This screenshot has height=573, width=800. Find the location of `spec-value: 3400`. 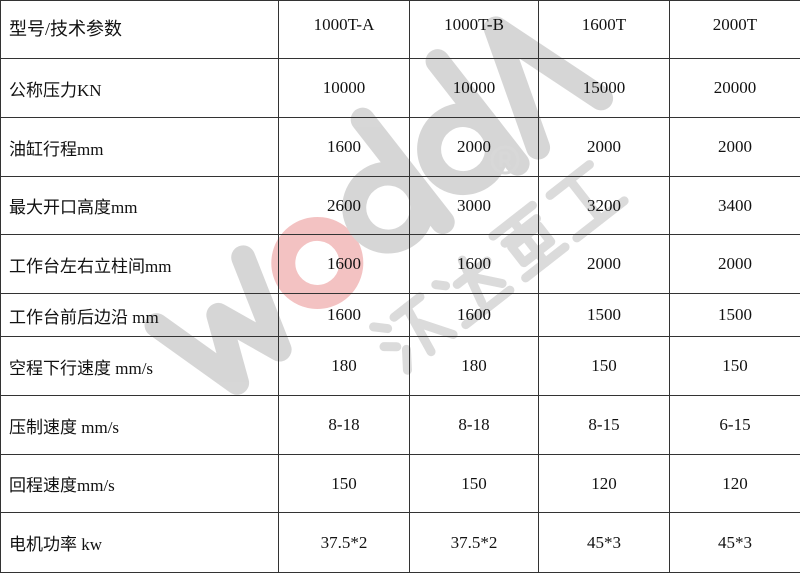

spec-value: 3400 is located at coordinates (735, 206).